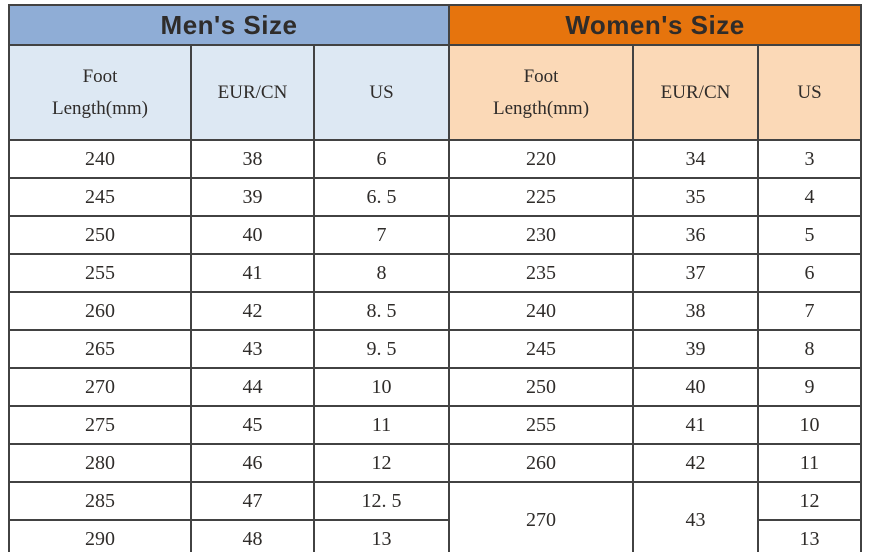 This screenshot has height=552, width=886. Describe the element at coordinates (100, 235) in the screenshot. I see `men-foot-length-value: 250` at that location.